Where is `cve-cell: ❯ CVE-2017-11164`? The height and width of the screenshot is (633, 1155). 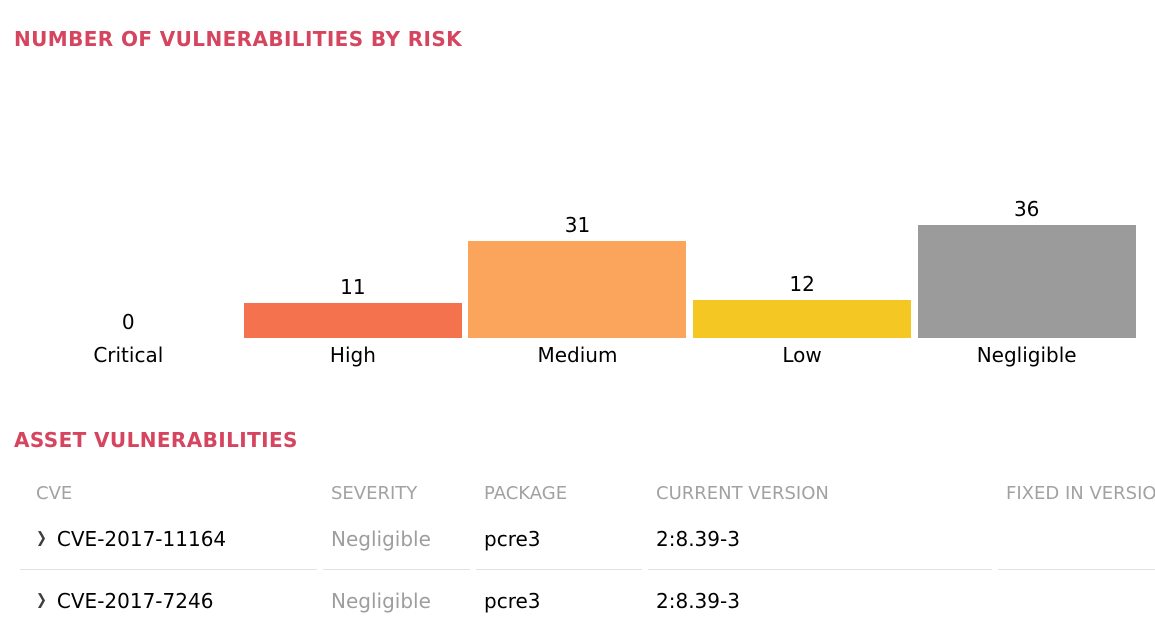
cve-cell: ❯ CVE-2017-11164 is located at coordinates (168, 539).